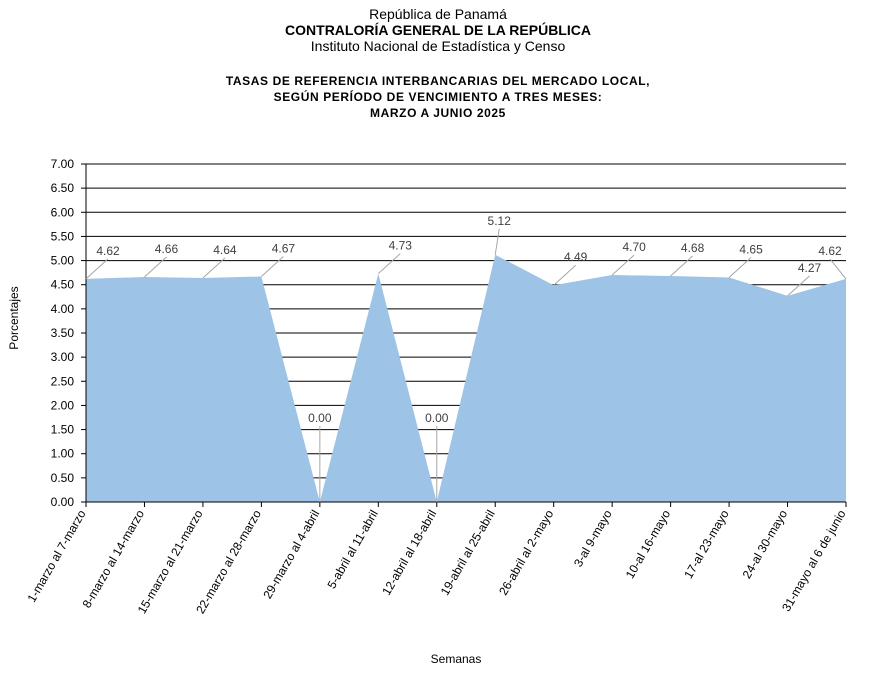 This screenshot has height=675, width=876. I want to click on data-label: 5.12, so click(500, 221).